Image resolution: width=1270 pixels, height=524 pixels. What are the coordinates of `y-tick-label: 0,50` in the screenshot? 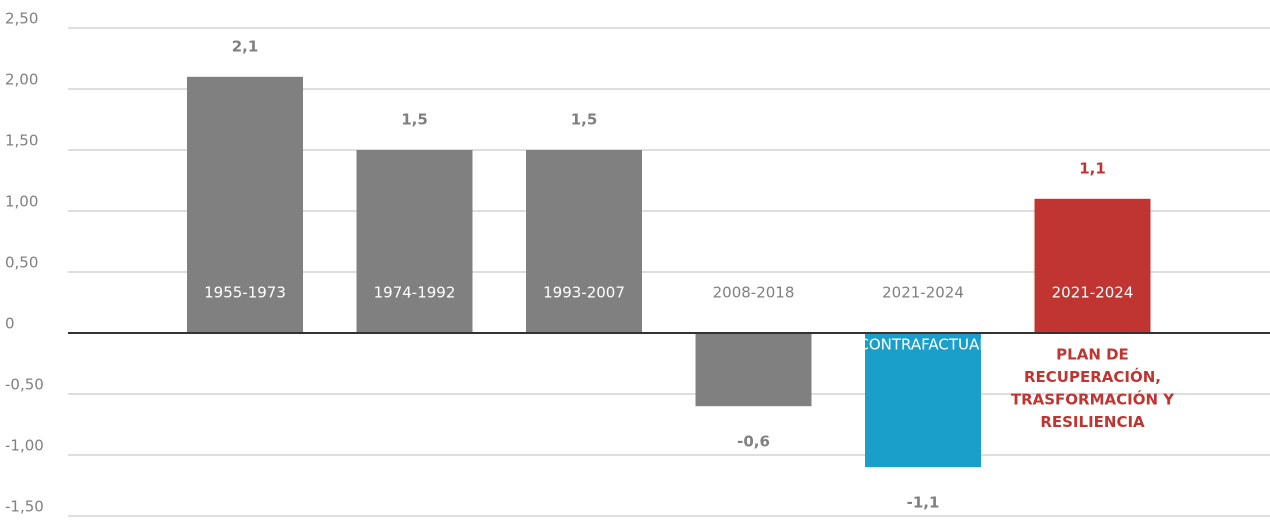 It's located at (21, 263).